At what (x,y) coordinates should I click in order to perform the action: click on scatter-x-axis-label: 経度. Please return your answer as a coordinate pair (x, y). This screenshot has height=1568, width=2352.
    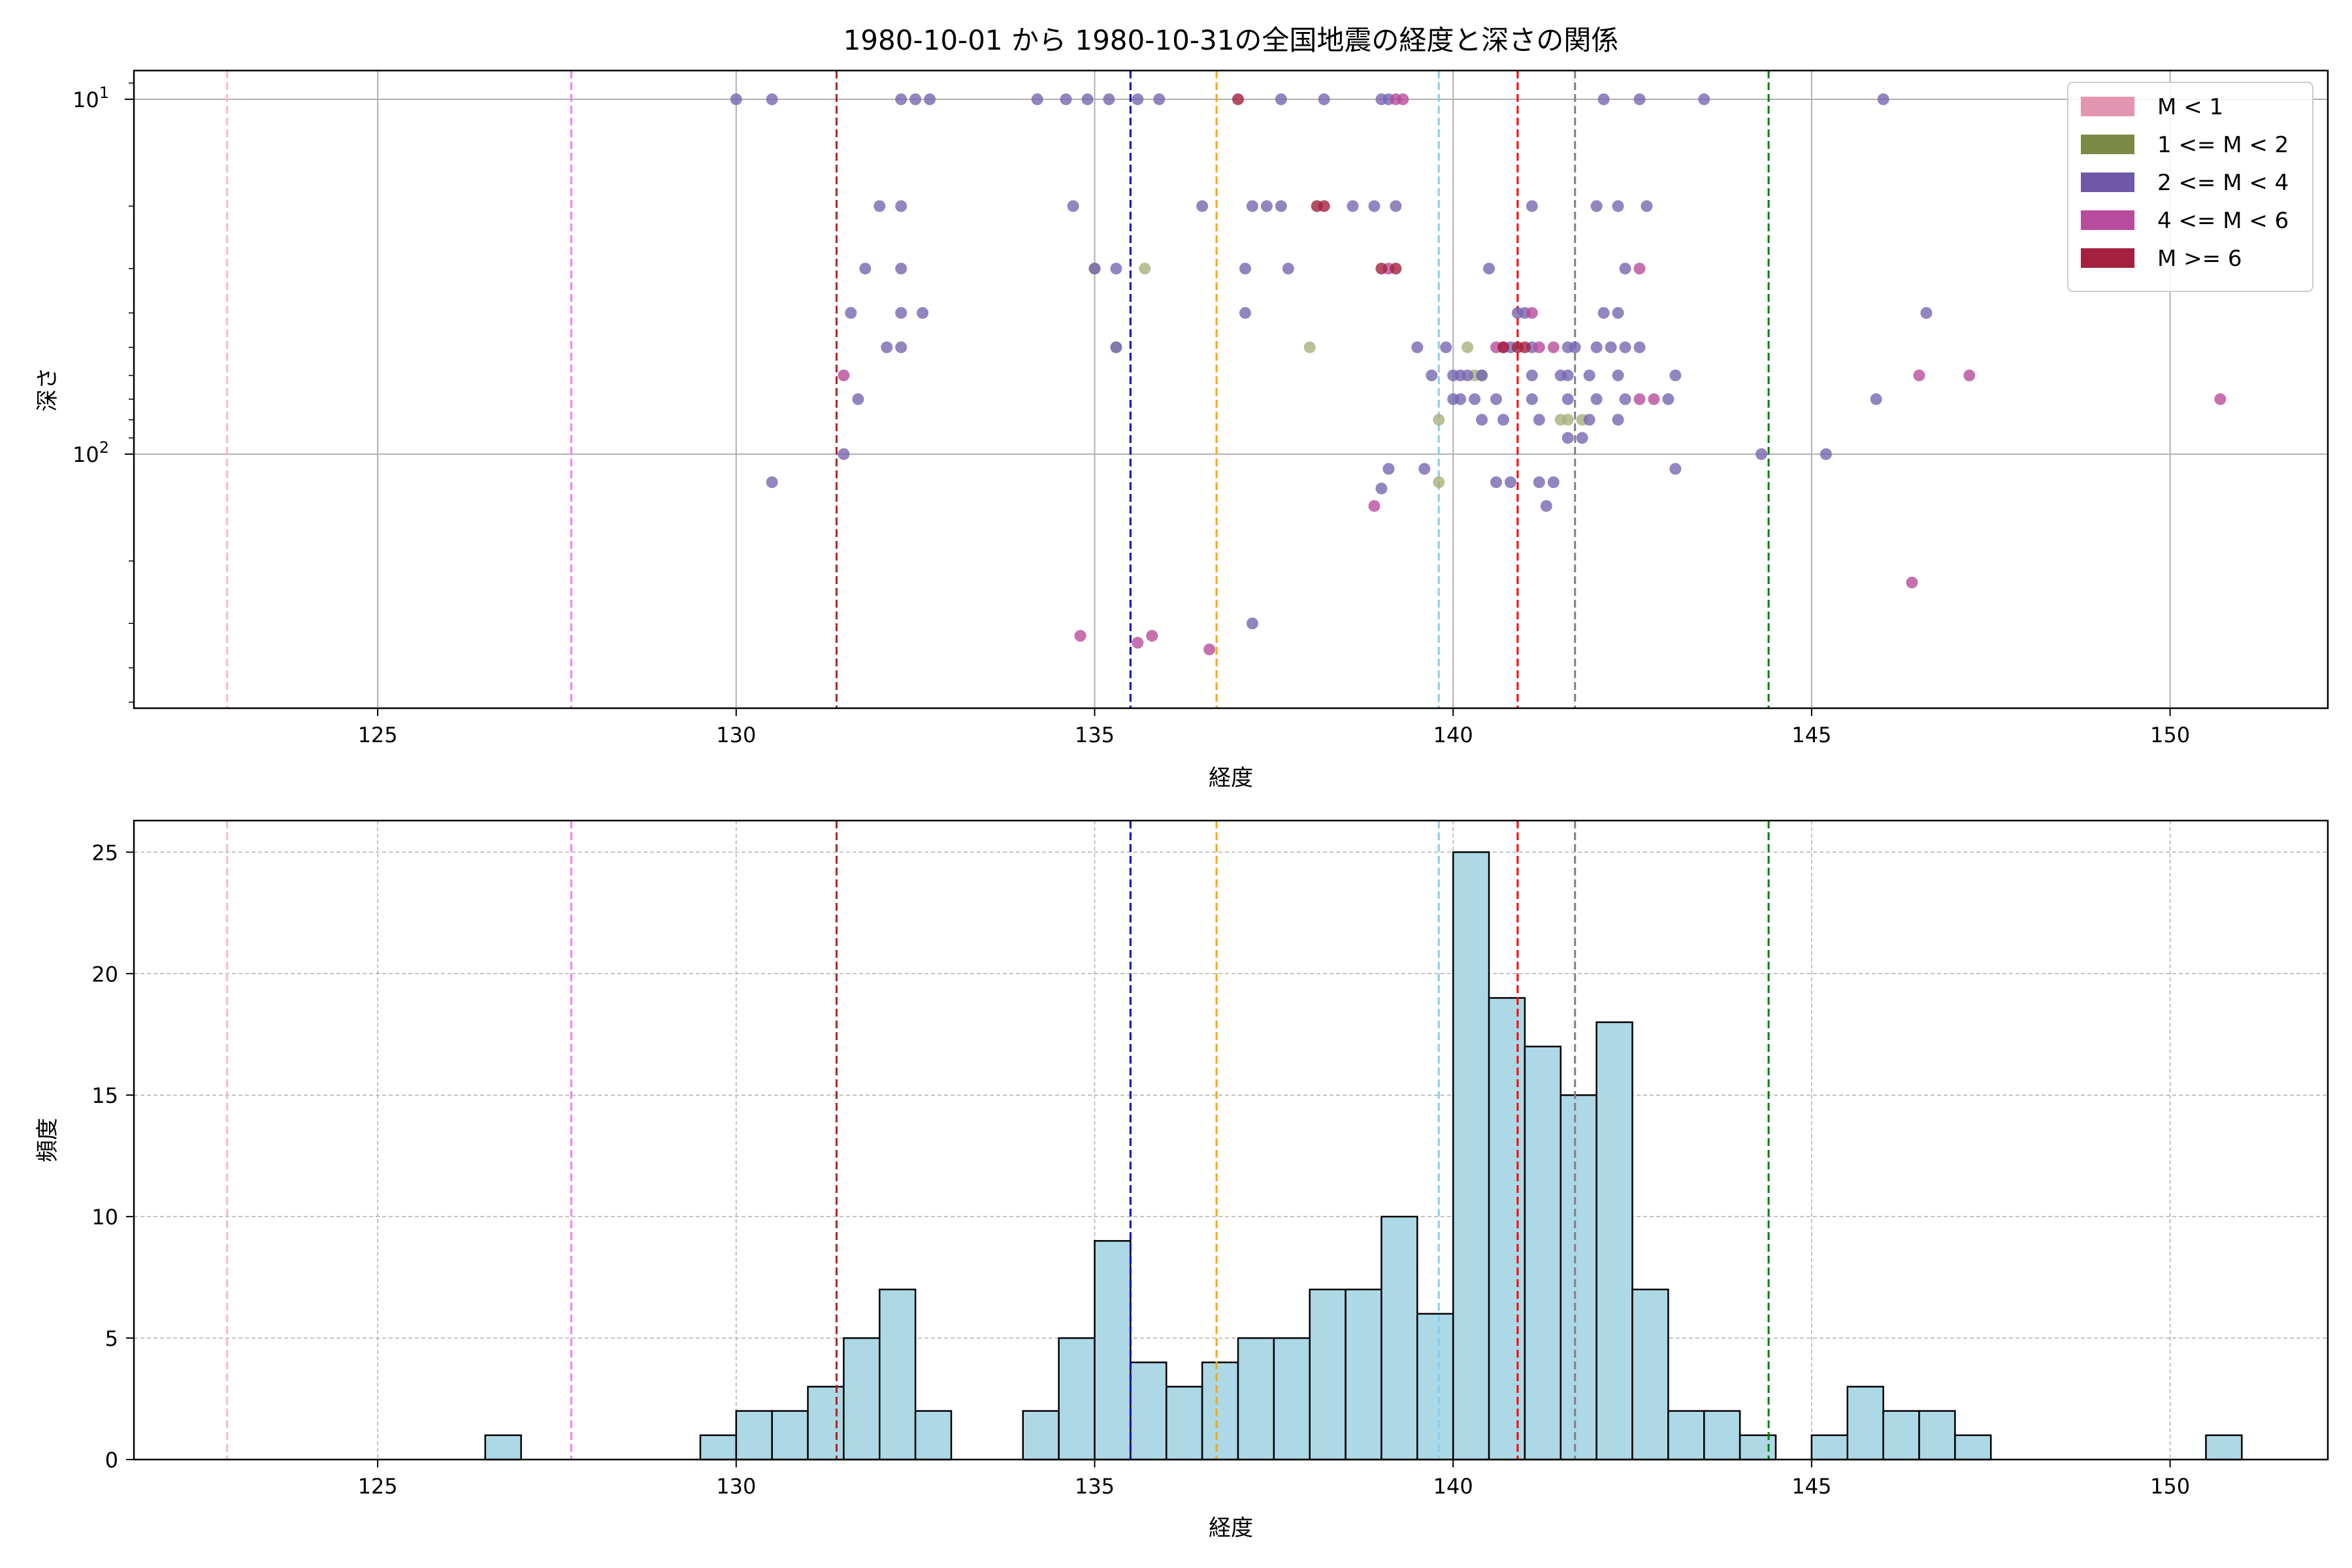
    Looking at the image, I should click on (1231, 778).